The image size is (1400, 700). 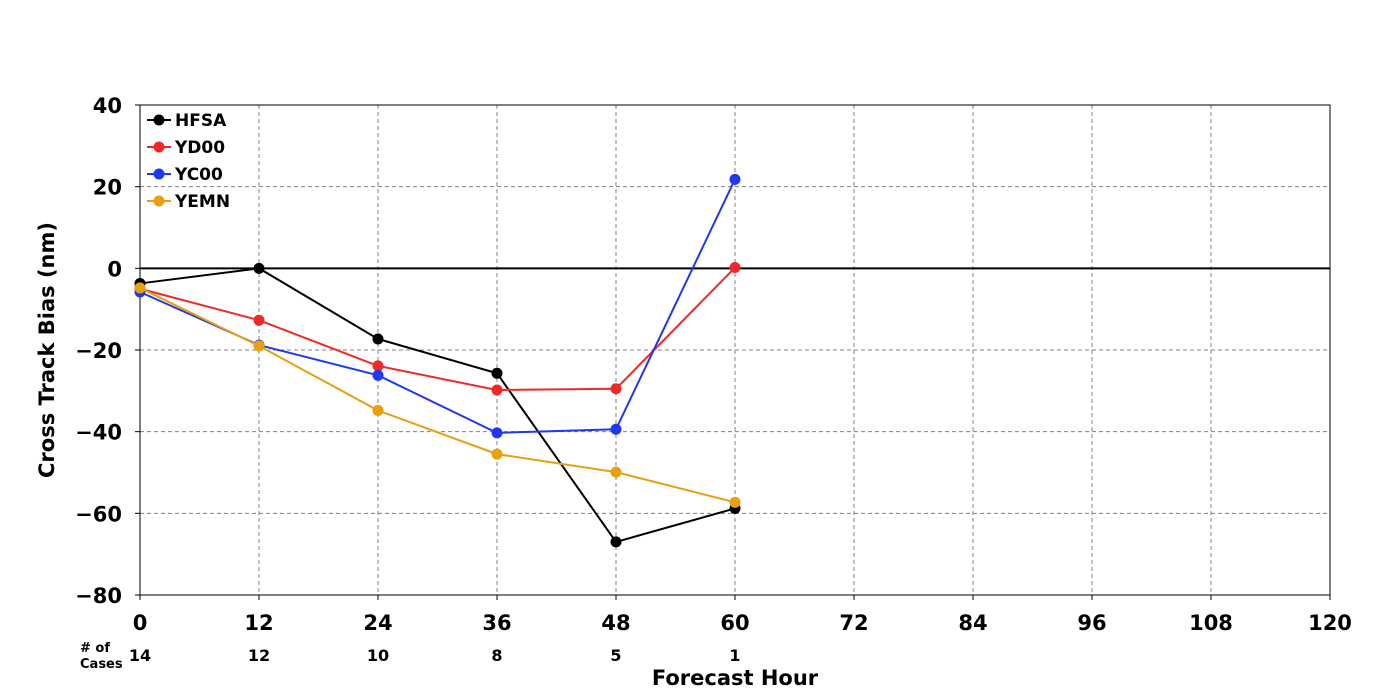 What do you see at coordinates (734, 655) in the screenshot?
I see `case-count-label: 1` at bounding box center [734, 655].